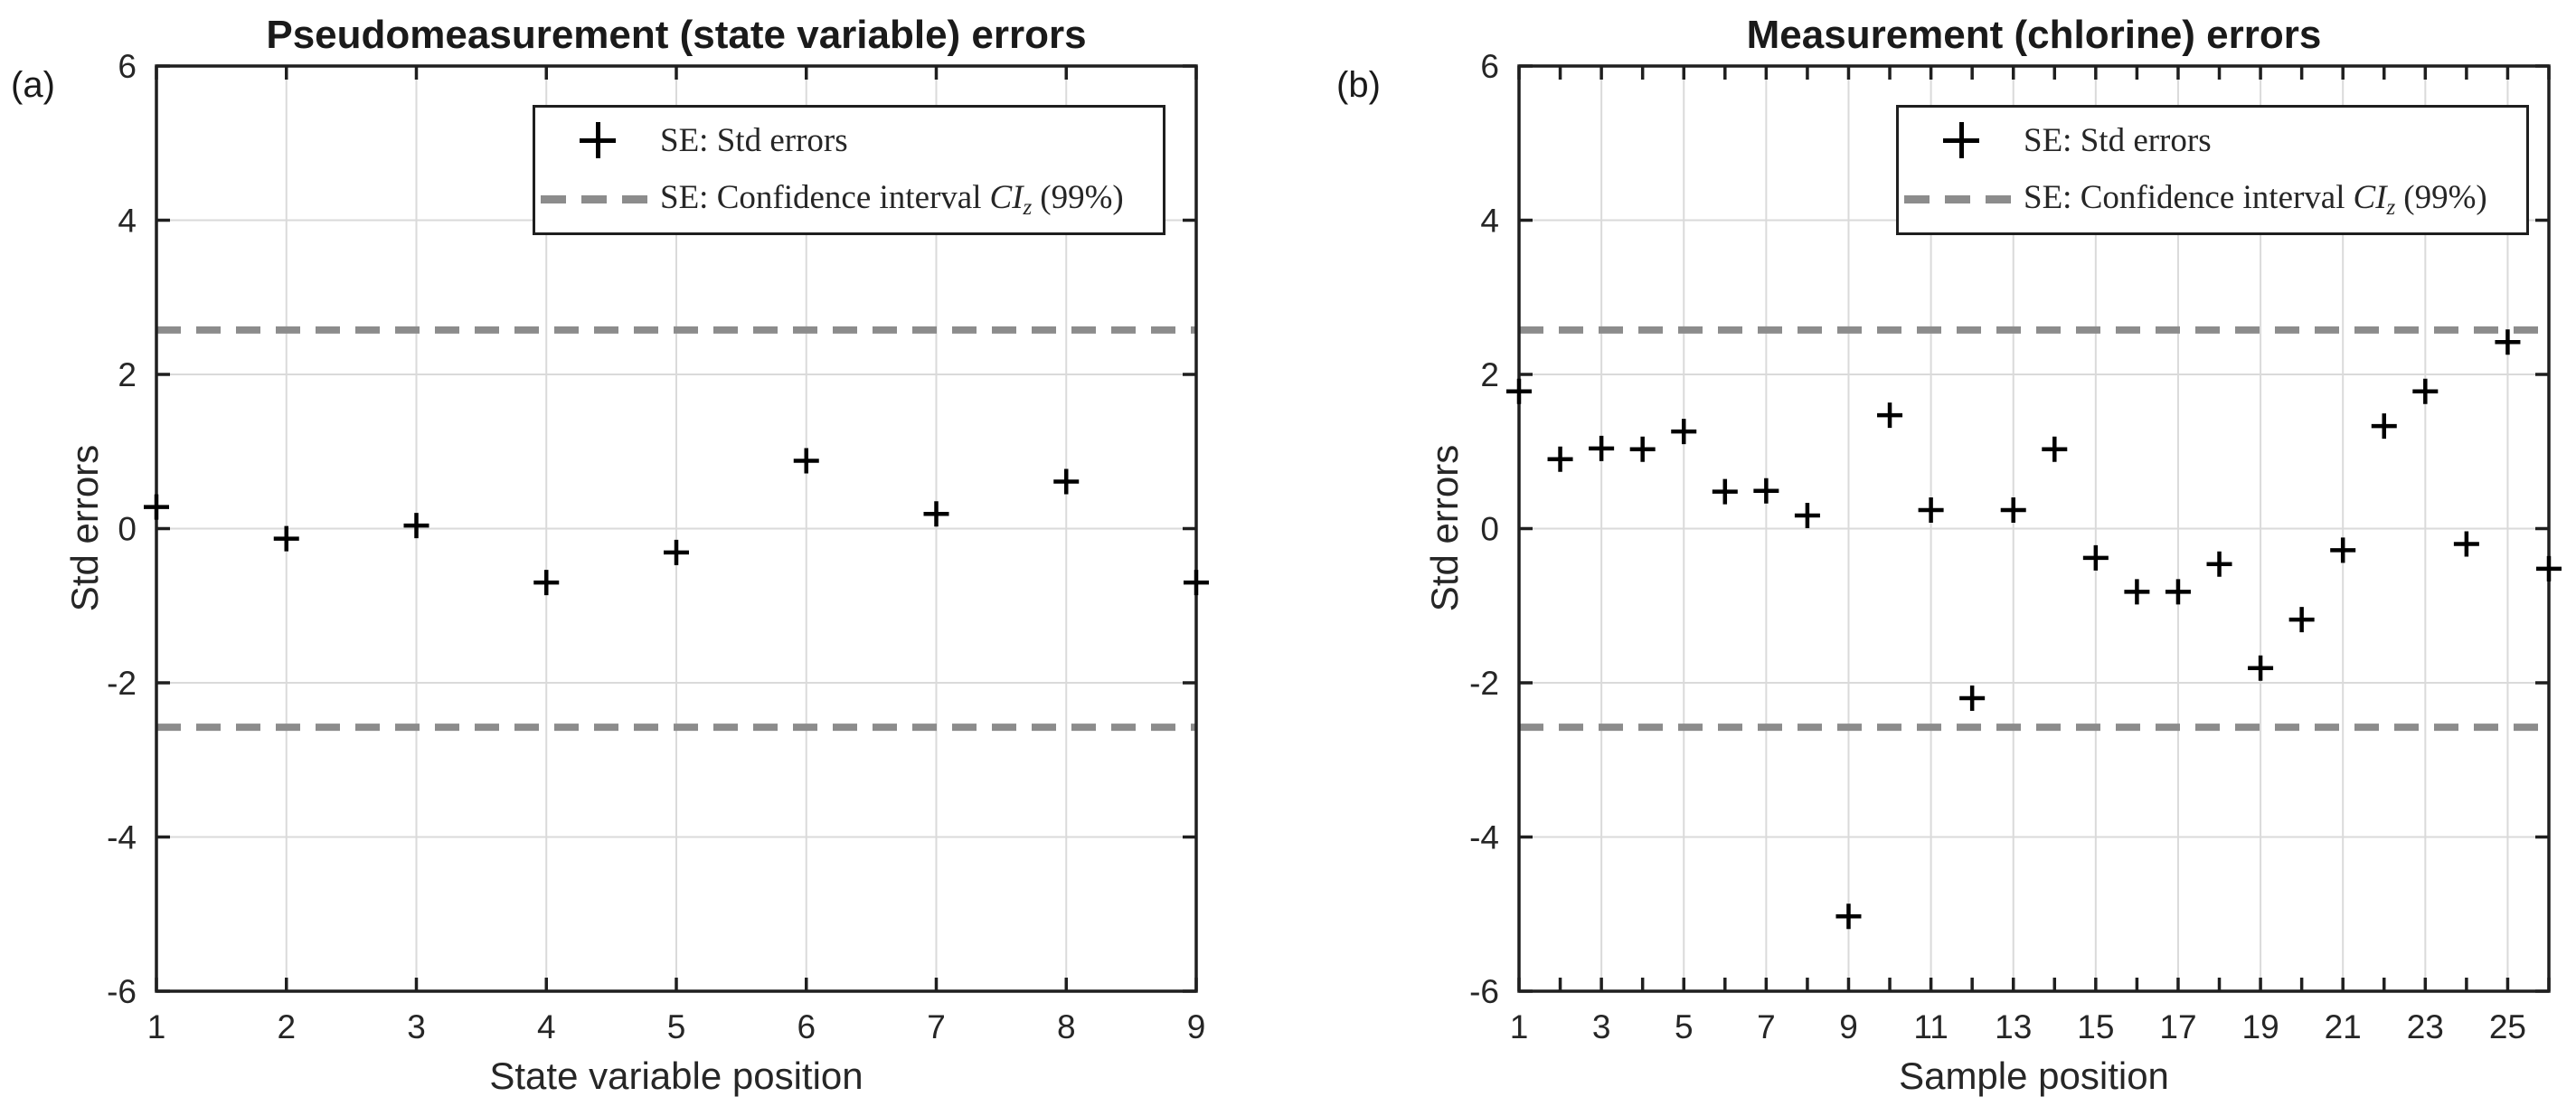  What do you see at coordinates (676, 522) in the screenshot?
I see `data-points` at bounding box center [676, 522].